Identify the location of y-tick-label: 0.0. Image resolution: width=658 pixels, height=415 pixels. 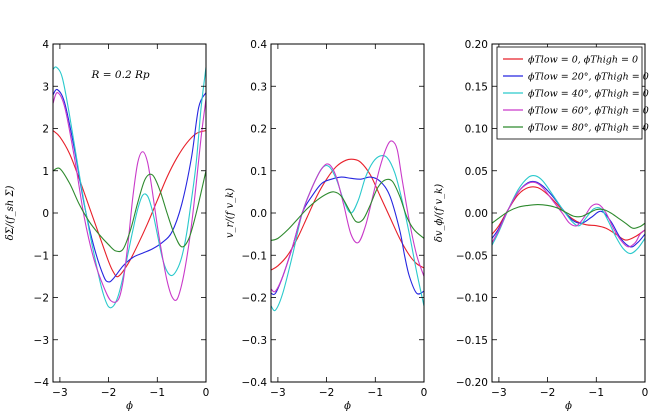
(258, 214).